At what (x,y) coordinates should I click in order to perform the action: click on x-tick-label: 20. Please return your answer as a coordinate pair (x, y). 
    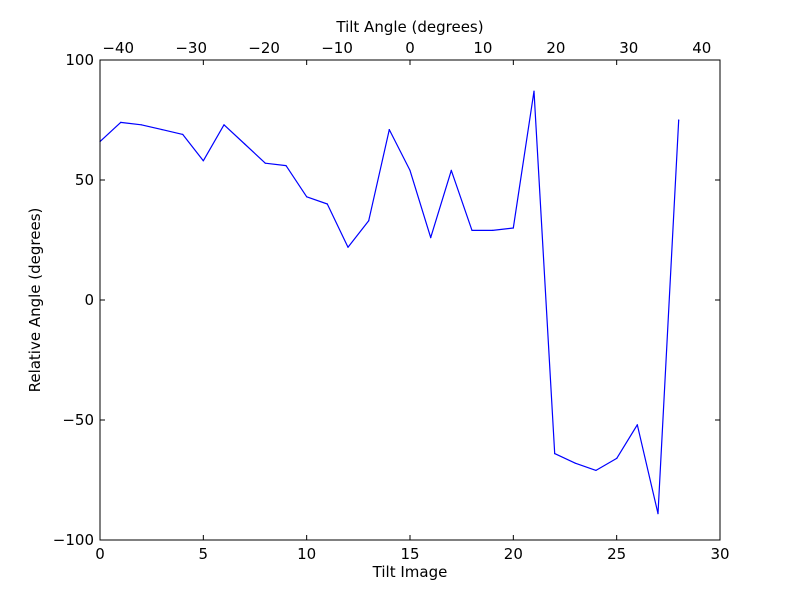
    Looking at the image, I should click on (513, 554).